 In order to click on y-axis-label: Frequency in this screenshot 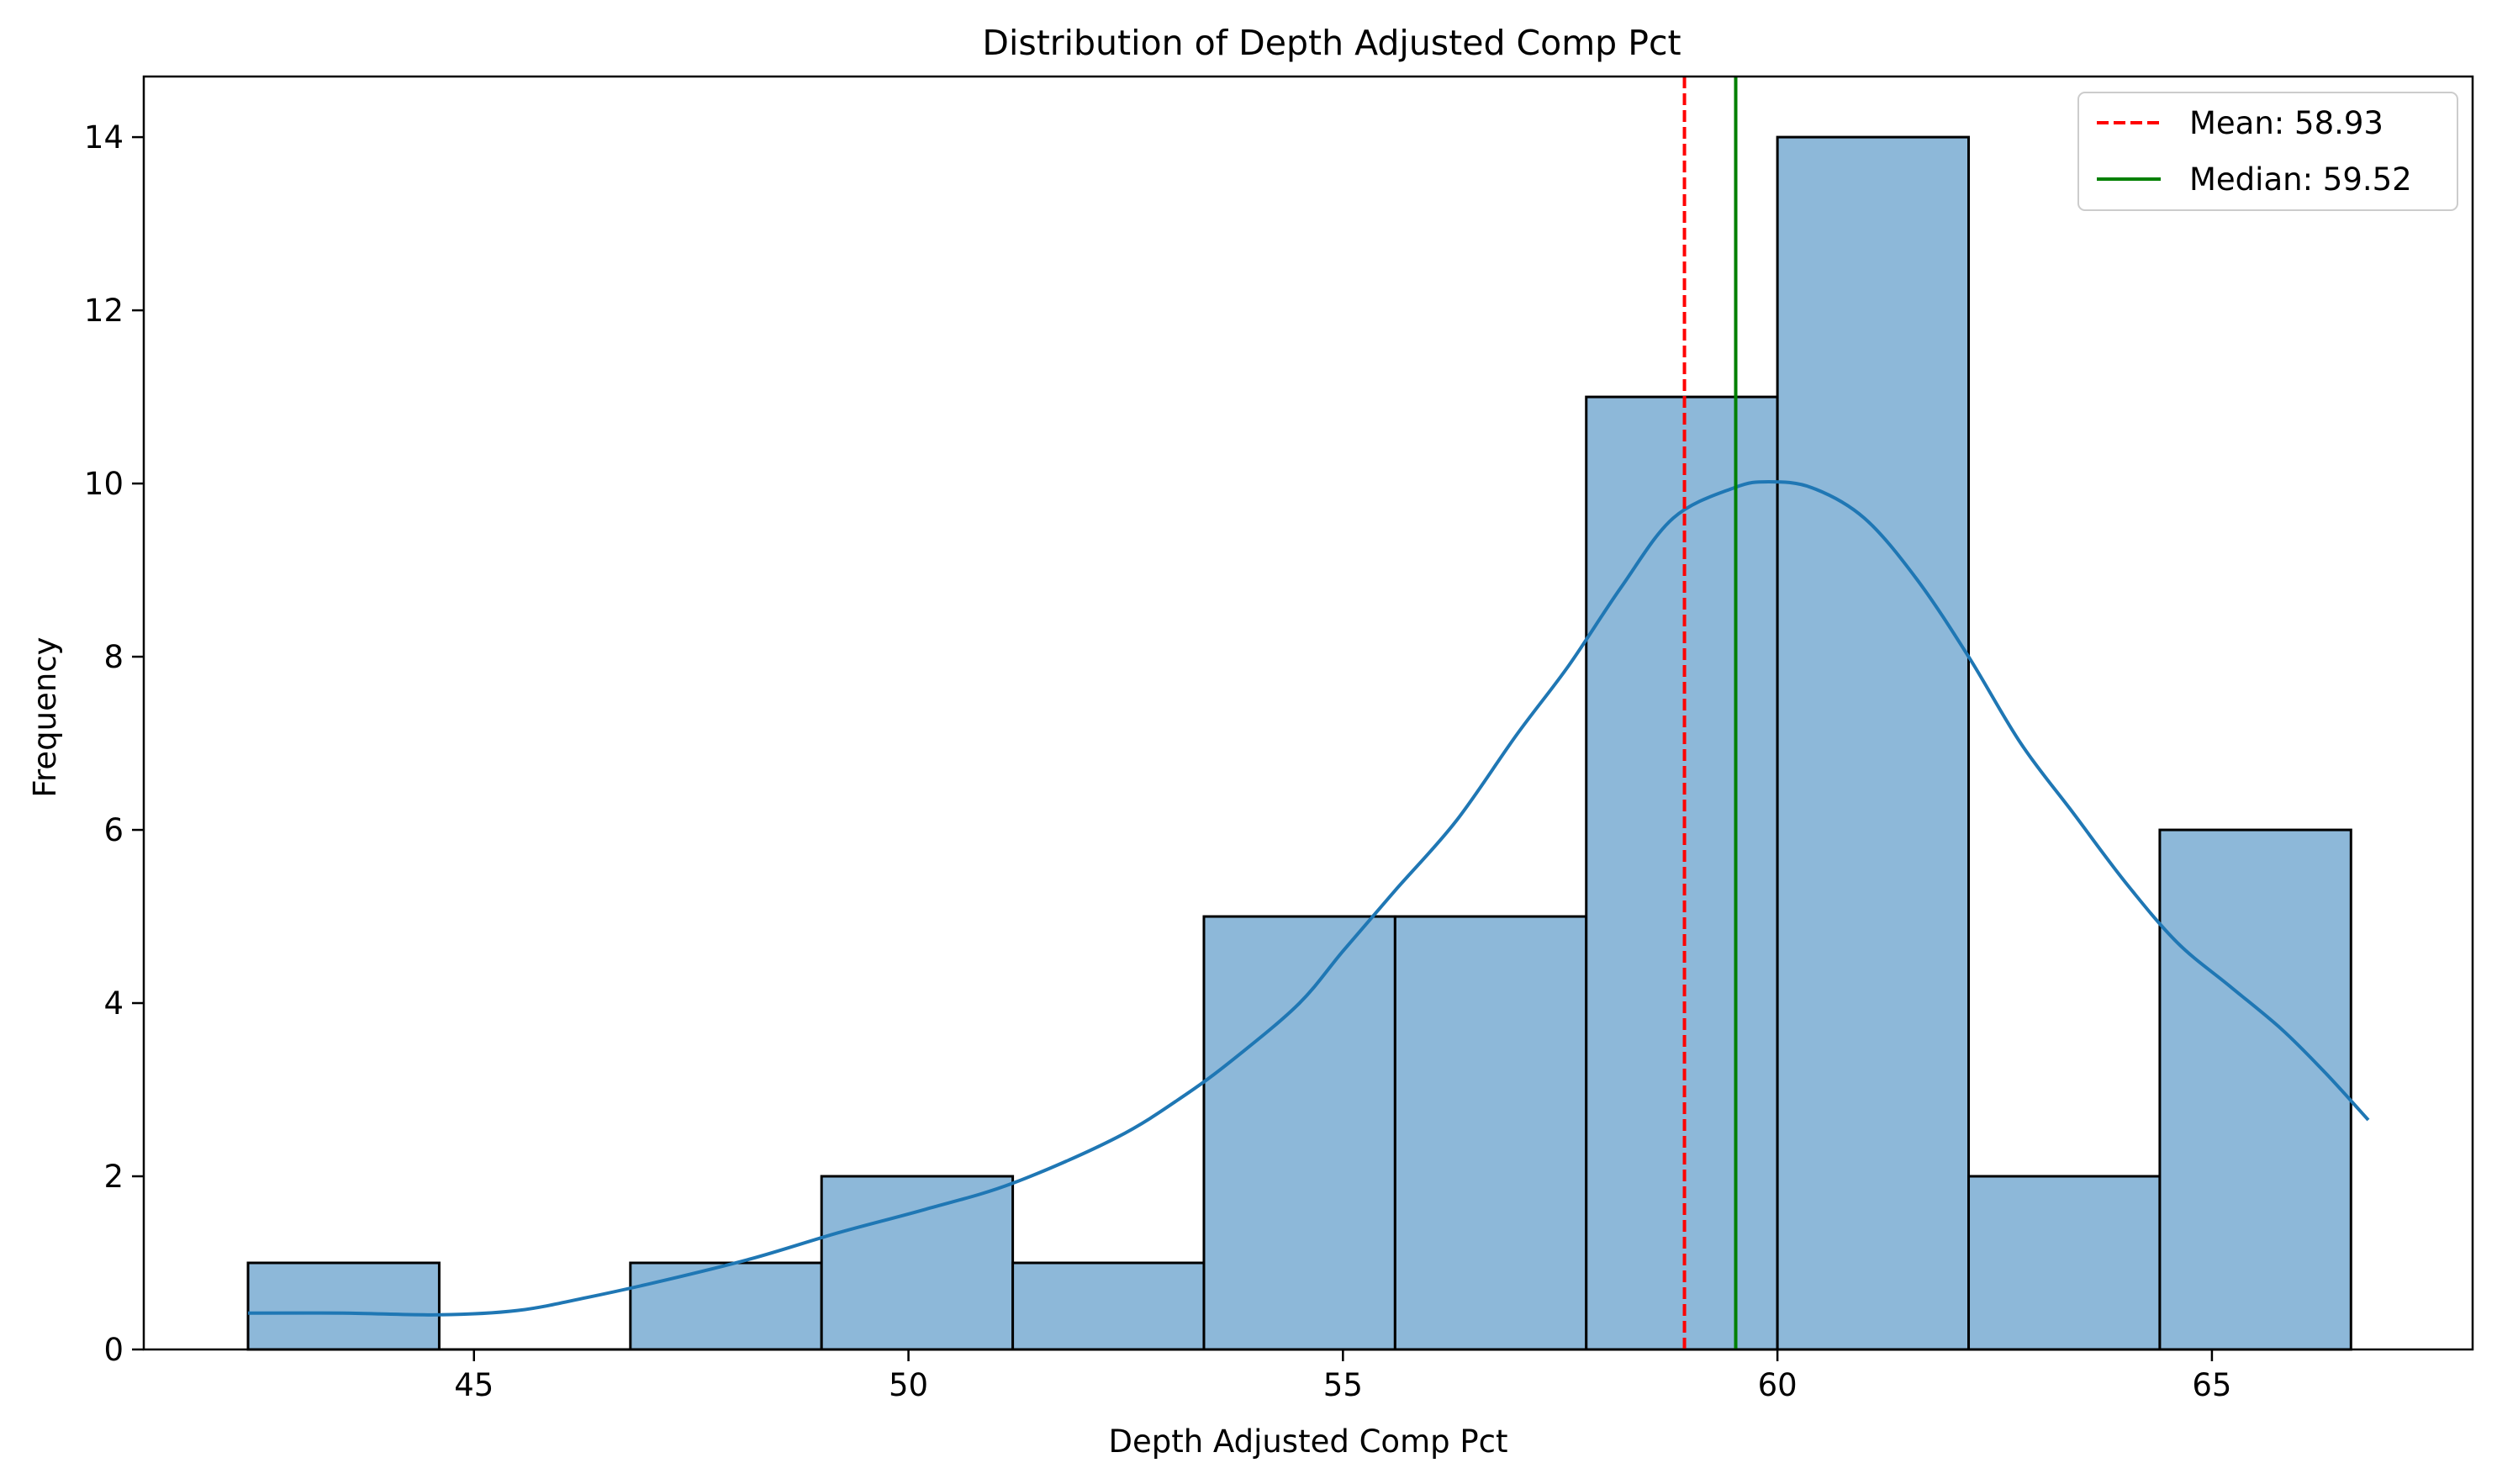, I will do `click(45, 716)`.